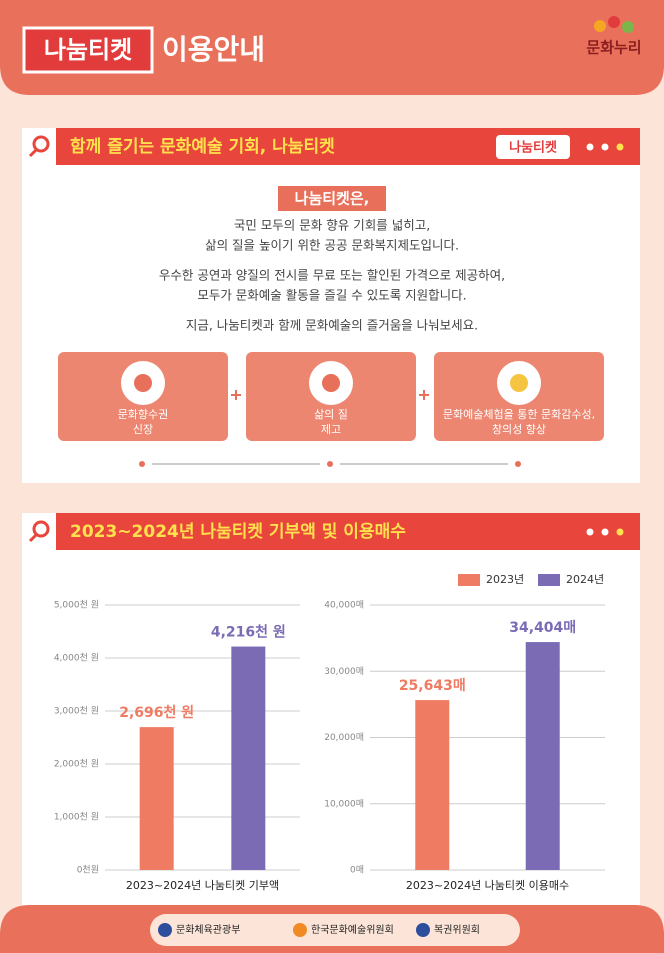 This screenshot has height=953, width=664. What do you see at coordinates (344, 605) in the screenshot?
I see `y-tick-label: 40,000매` at bounding box center [344, 605].